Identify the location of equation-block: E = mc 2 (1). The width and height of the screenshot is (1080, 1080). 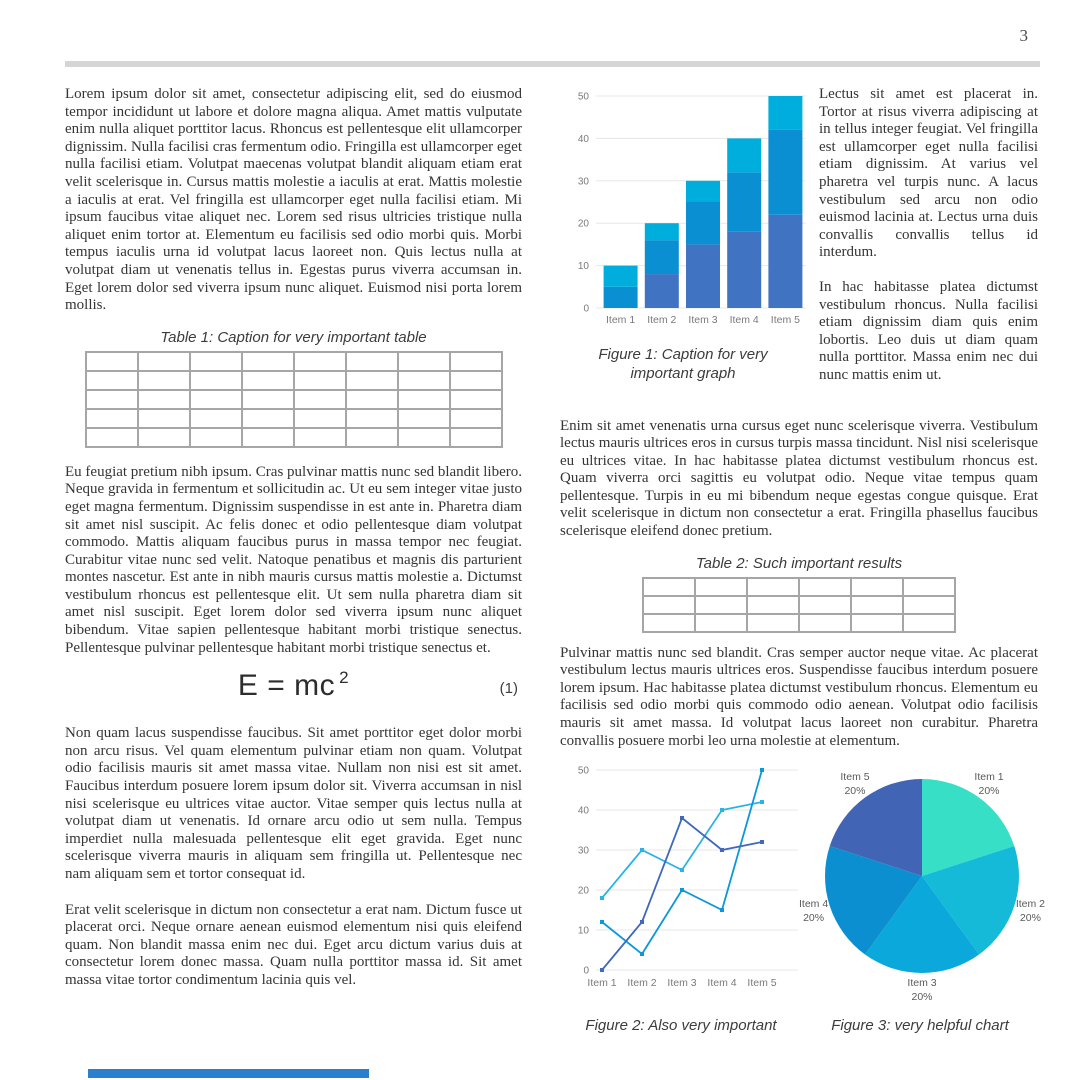
(293, 690).